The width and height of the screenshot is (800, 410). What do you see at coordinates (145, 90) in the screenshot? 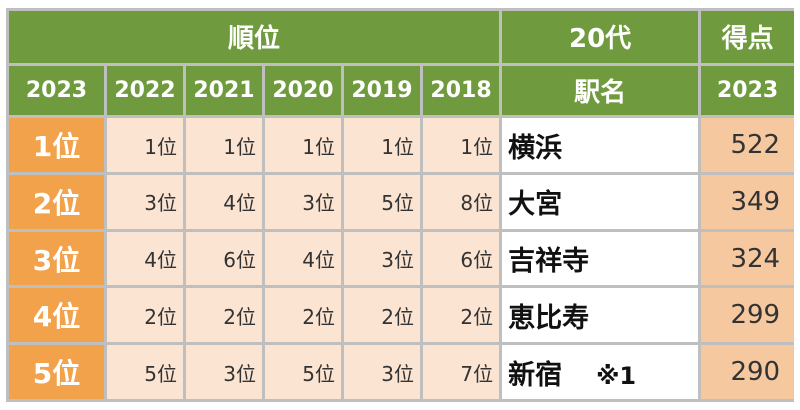
I see `year-header-2022: 2022` at bounding box center [145, 90].